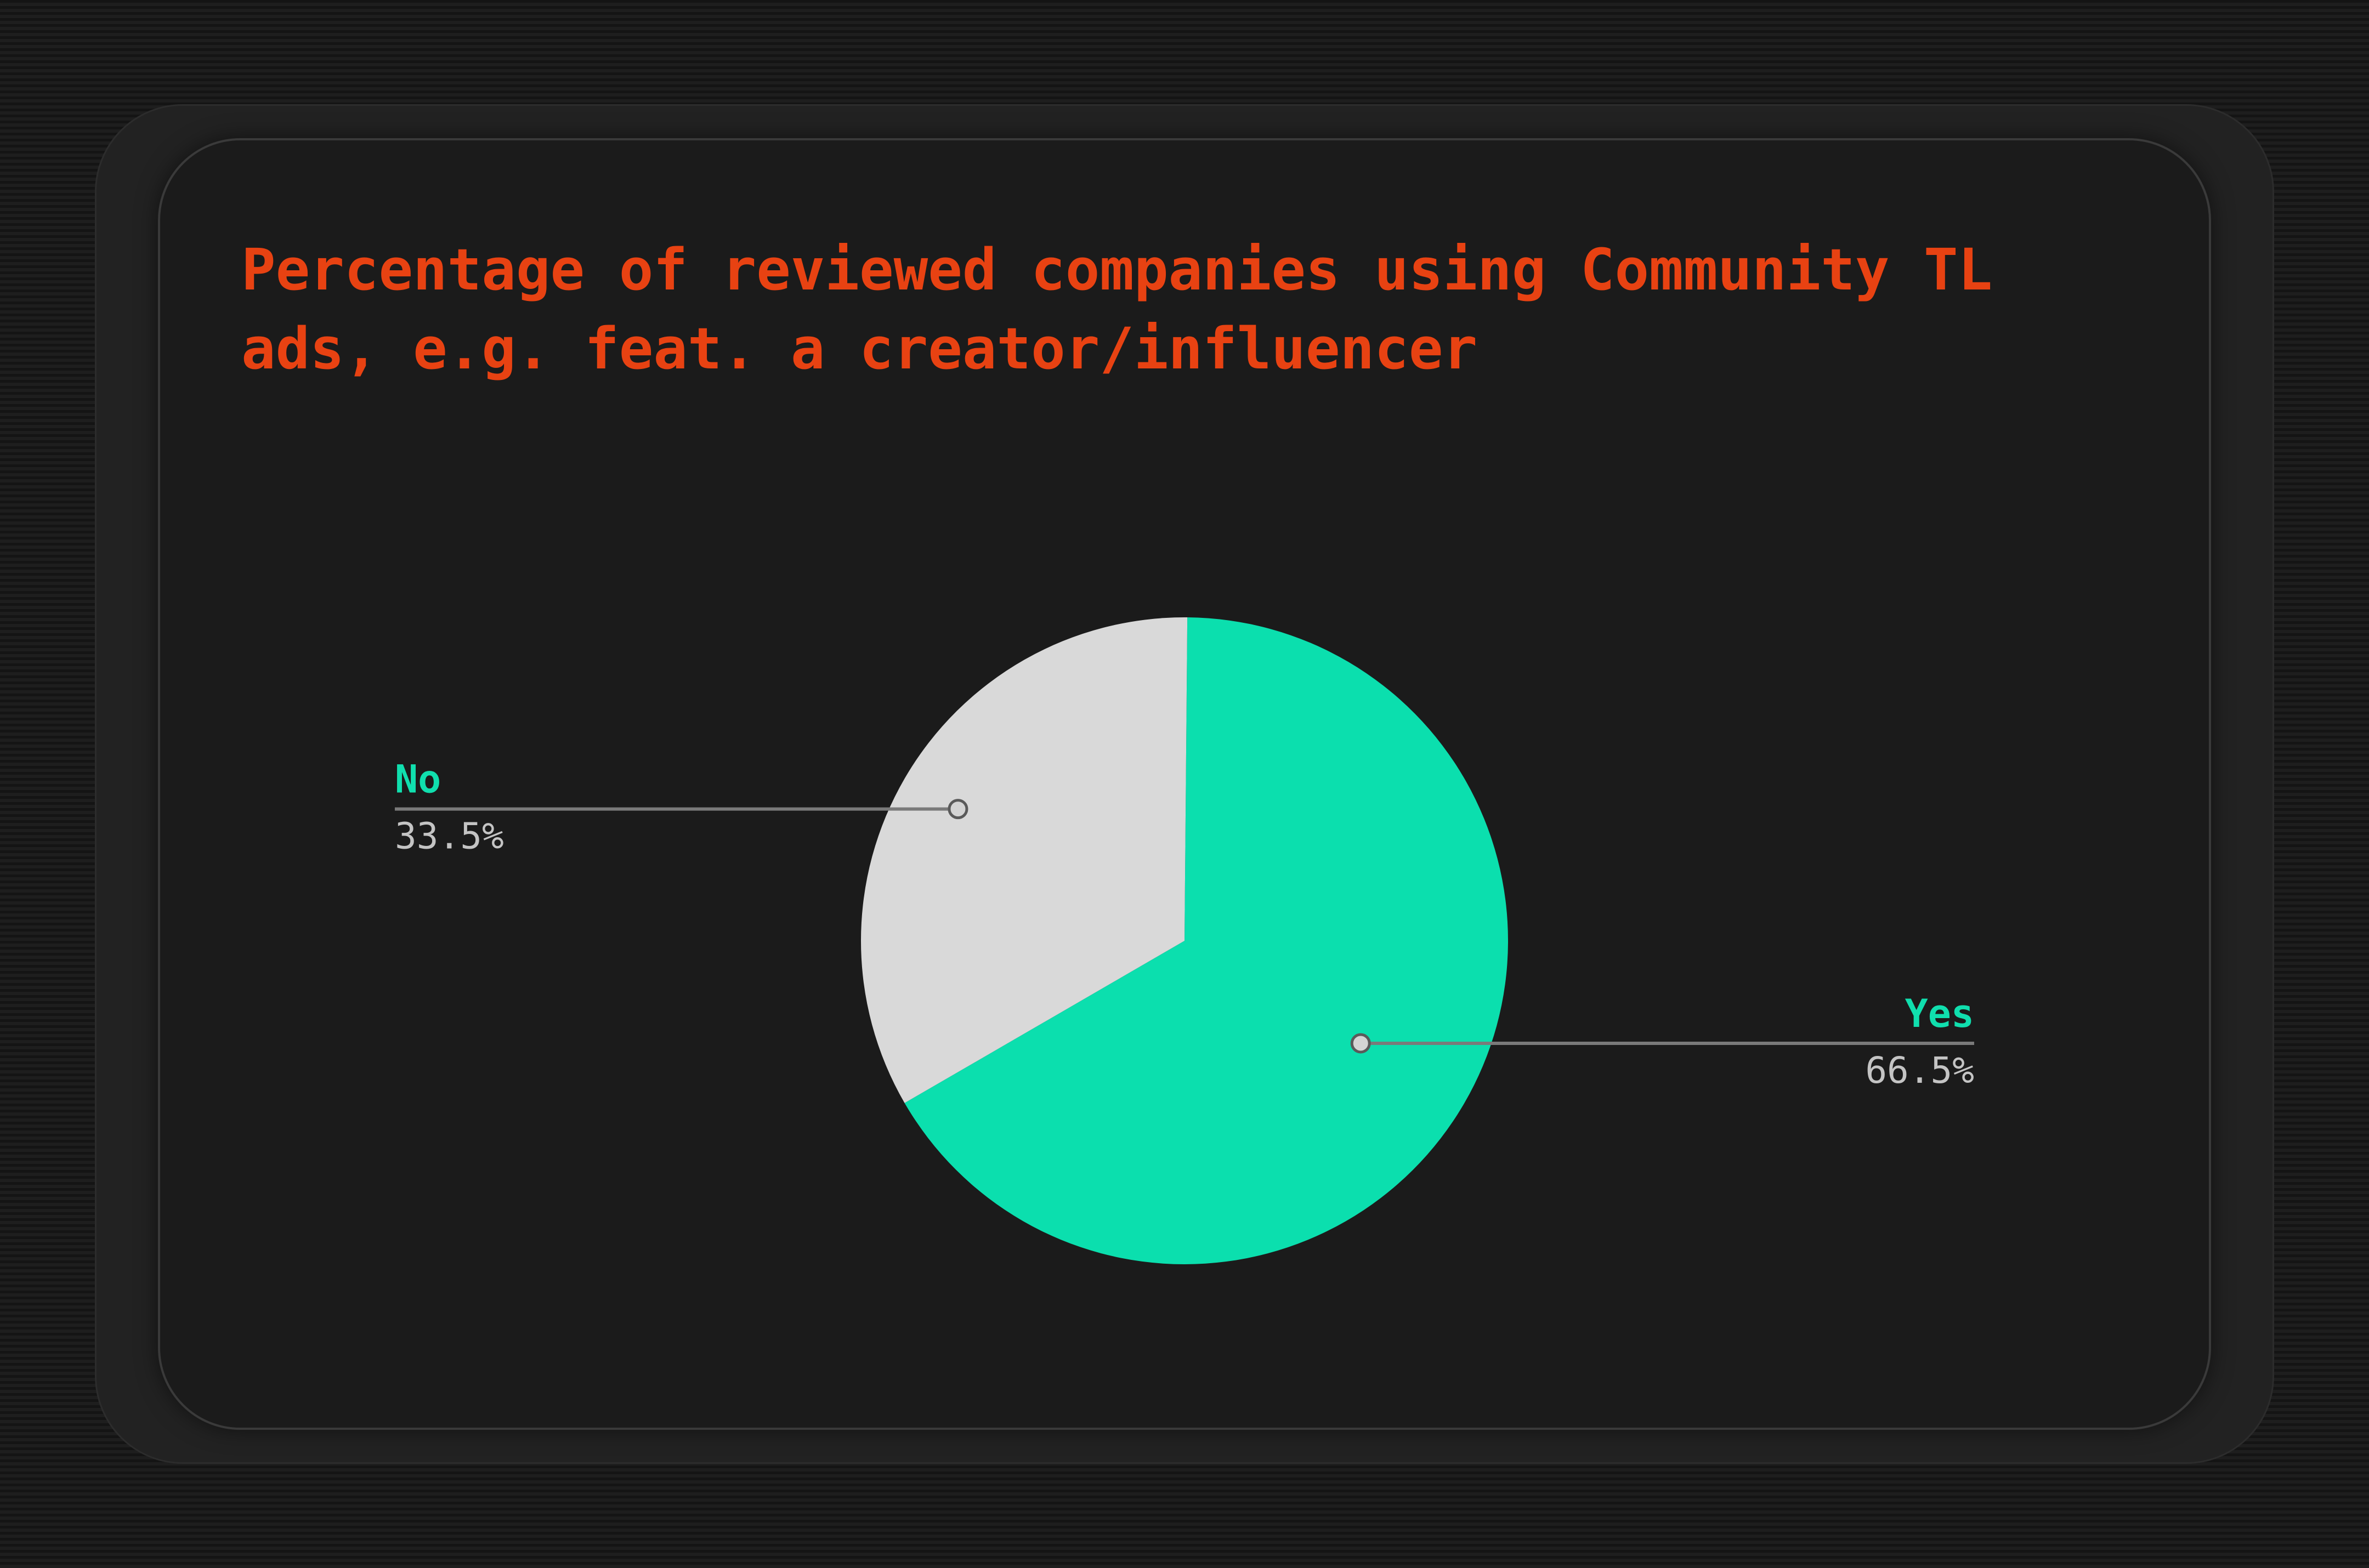  I want to click on pie-slice-yes, so click(1206, 940).